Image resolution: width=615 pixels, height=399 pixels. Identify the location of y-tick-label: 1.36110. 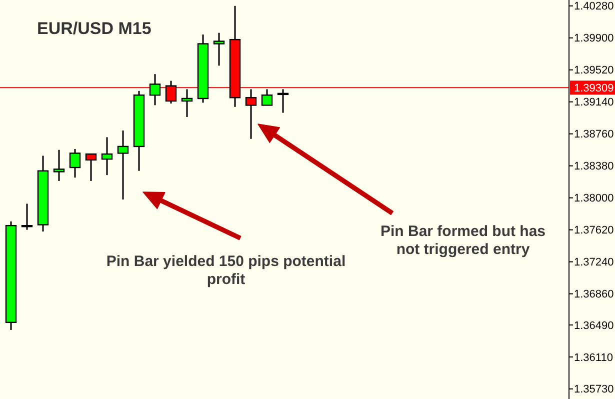
(593, 358).